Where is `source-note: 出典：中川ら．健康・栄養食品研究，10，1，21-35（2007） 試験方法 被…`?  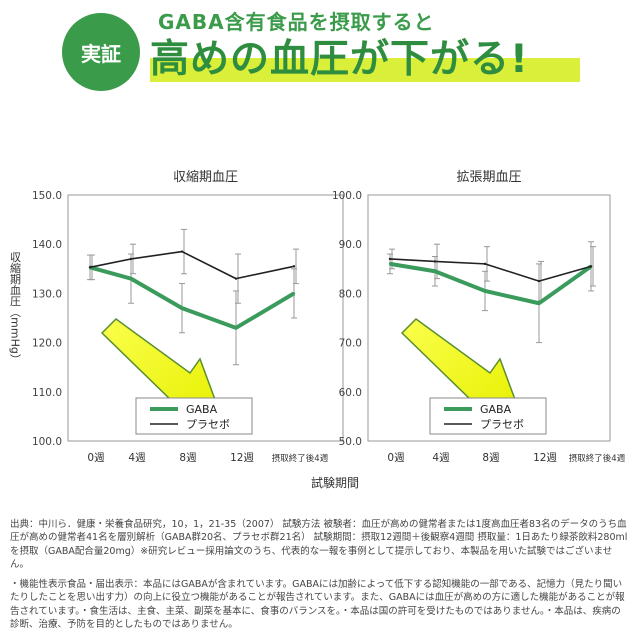 source-note: 出典：中川ら．健康・栄養食品研究，10，1，21-35（2007） 試験方法 被… is located at coordinates (319, 545).